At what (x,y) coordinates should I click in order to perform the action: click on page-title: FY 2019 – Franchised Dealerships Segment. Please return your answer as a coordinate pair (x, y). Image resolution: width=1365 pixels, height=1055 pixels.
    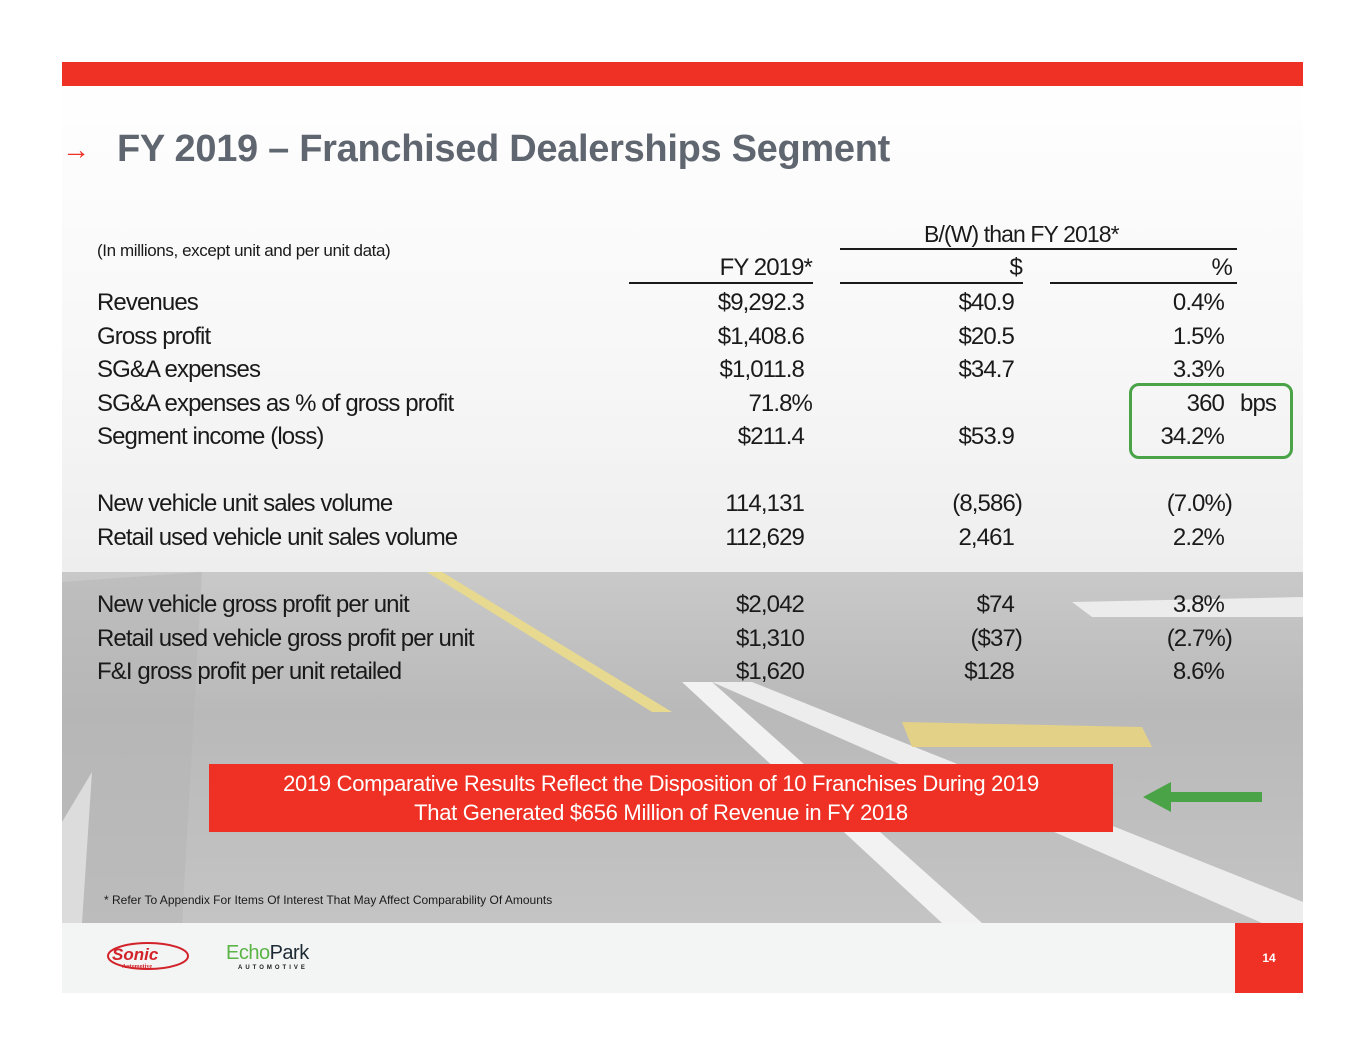
    Looking at the image, I should click on (503, 149).